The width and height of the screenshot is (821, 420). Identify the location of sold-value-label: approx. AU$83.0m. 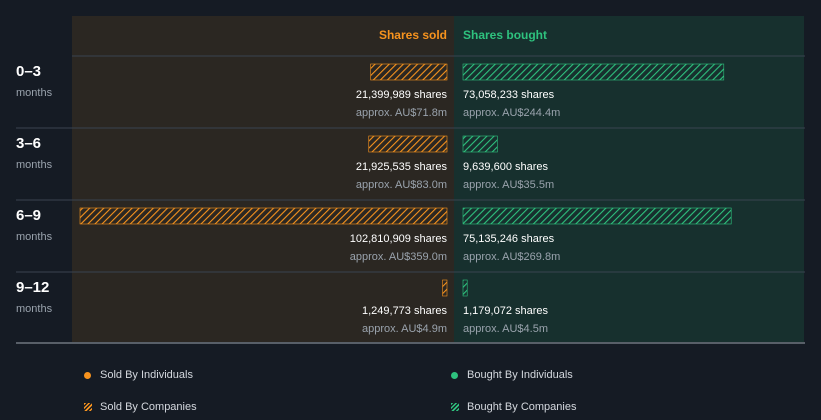
(401, 185).